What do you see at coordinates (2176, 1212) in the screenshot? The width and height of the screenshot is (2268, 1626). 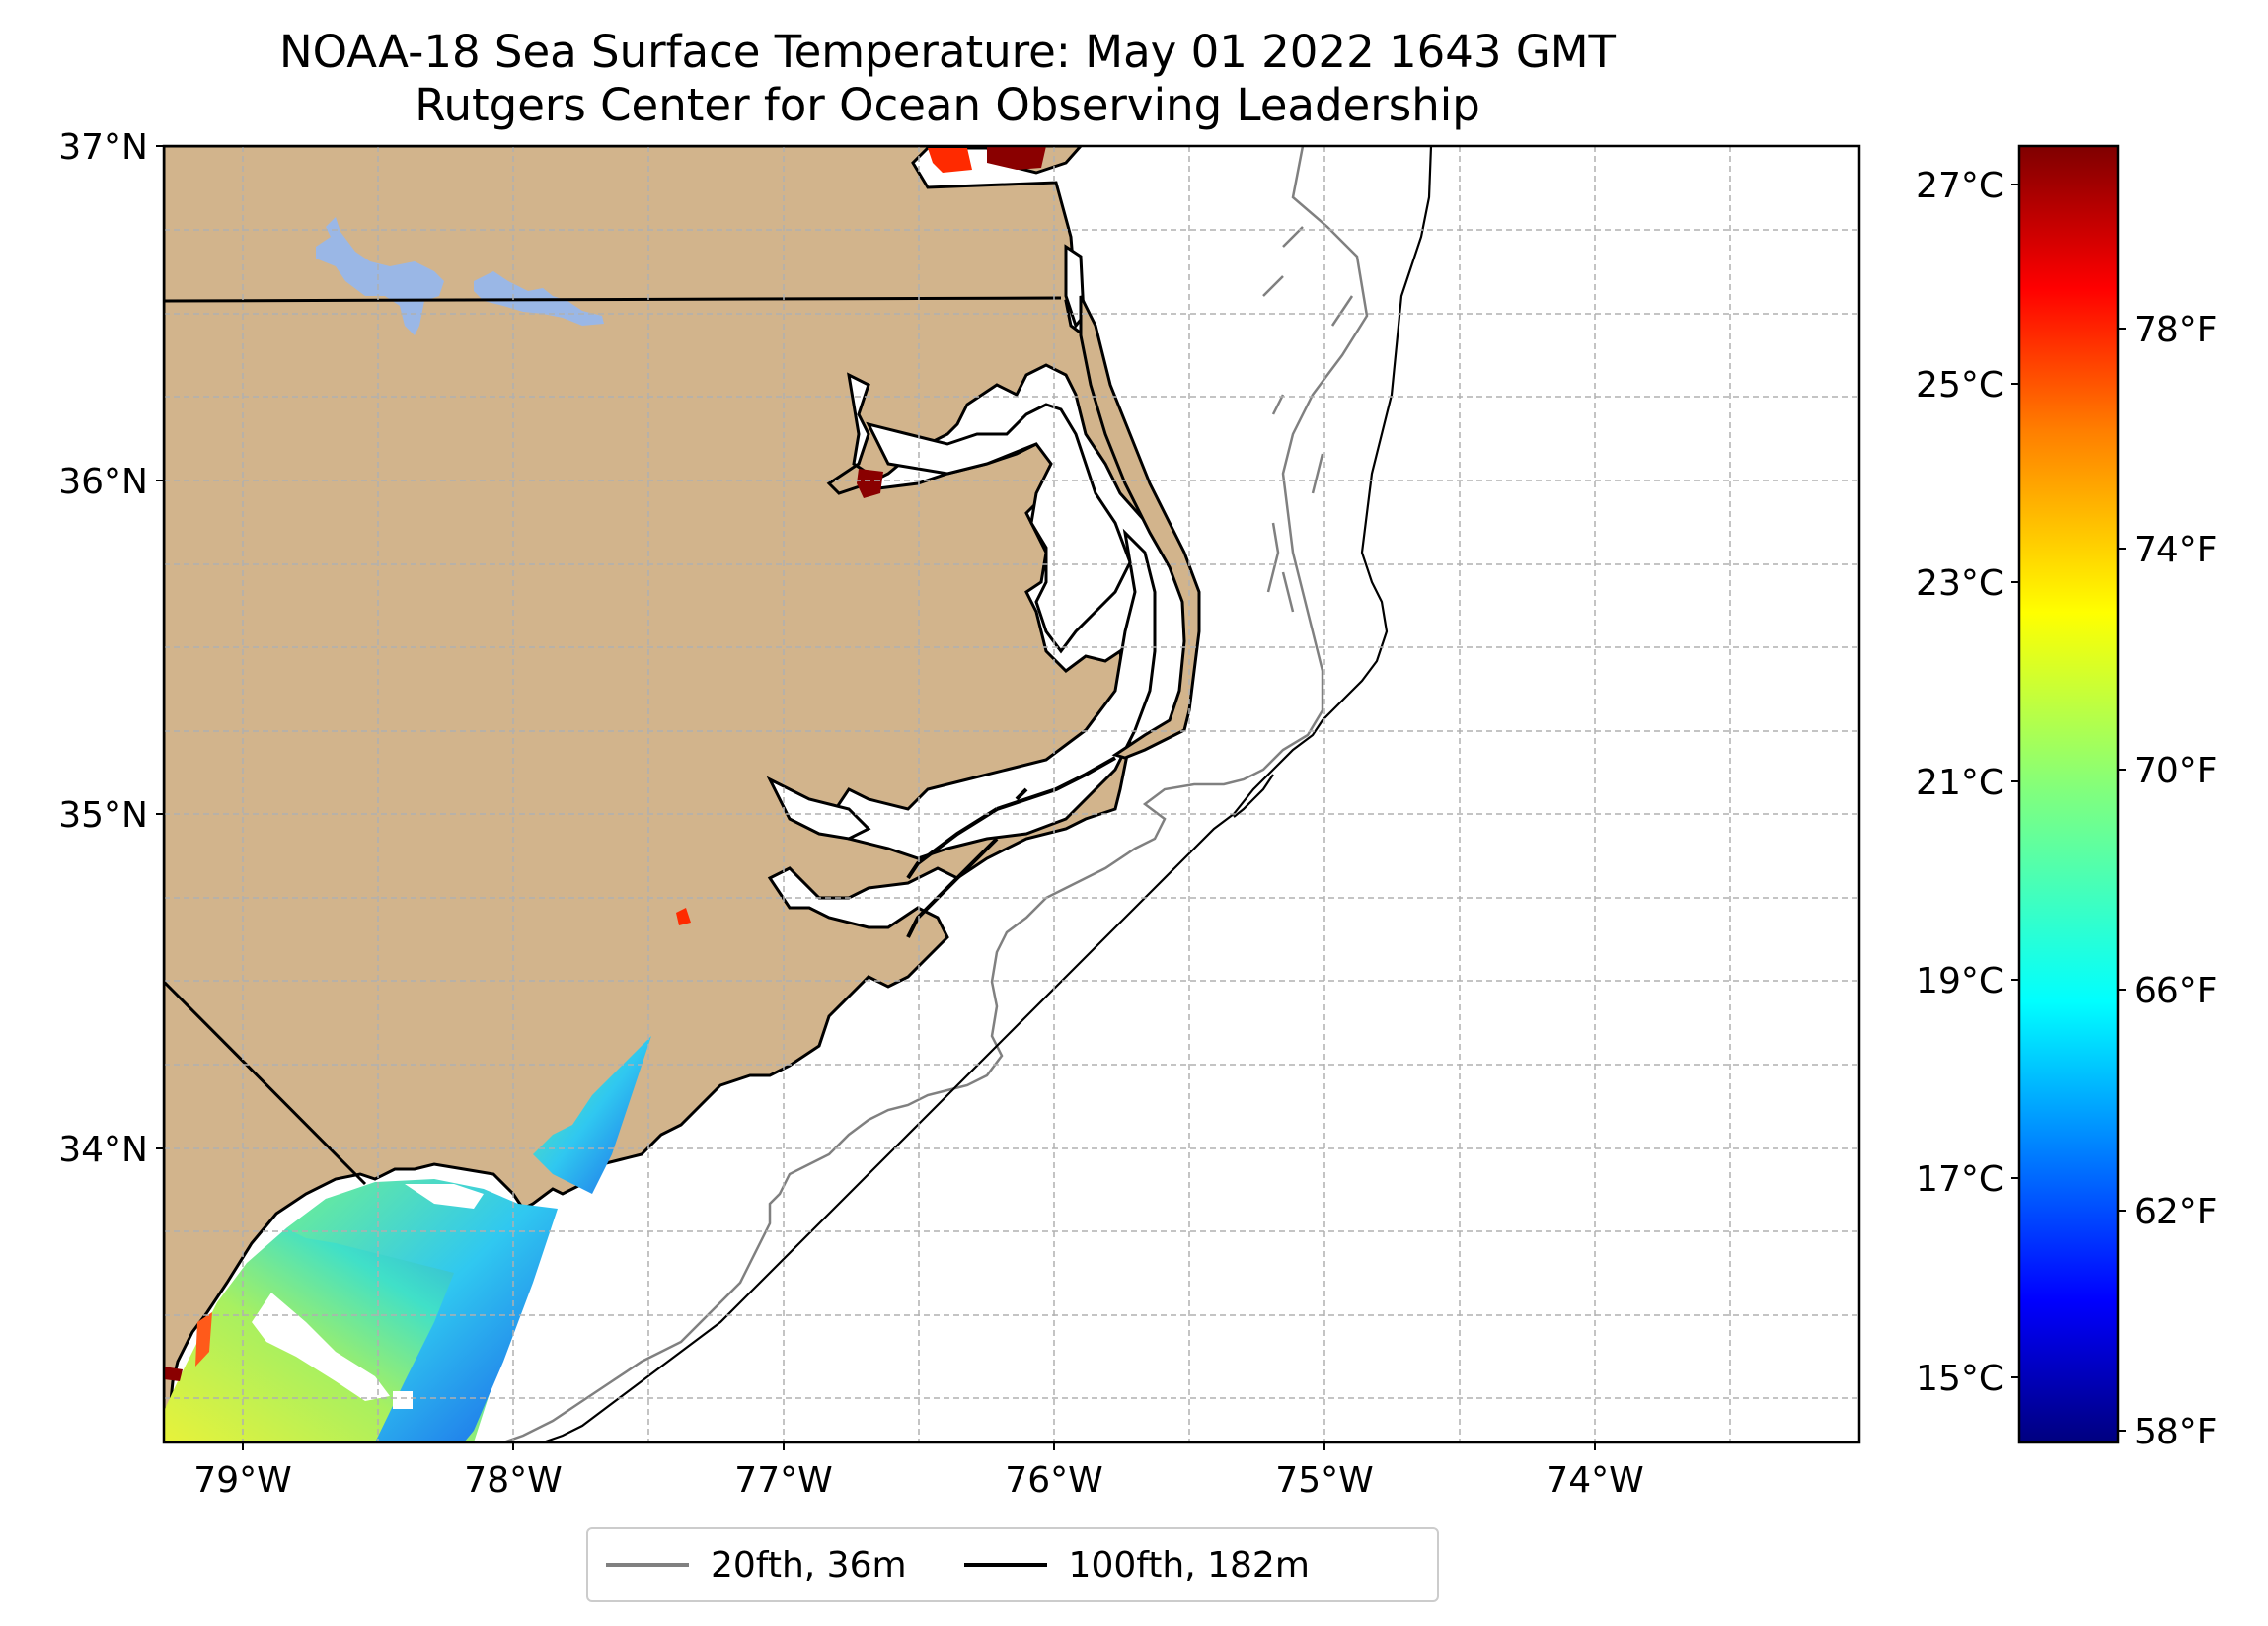 I see `cb-label-62f: 62°F` at bounding box center [2176, 1212].